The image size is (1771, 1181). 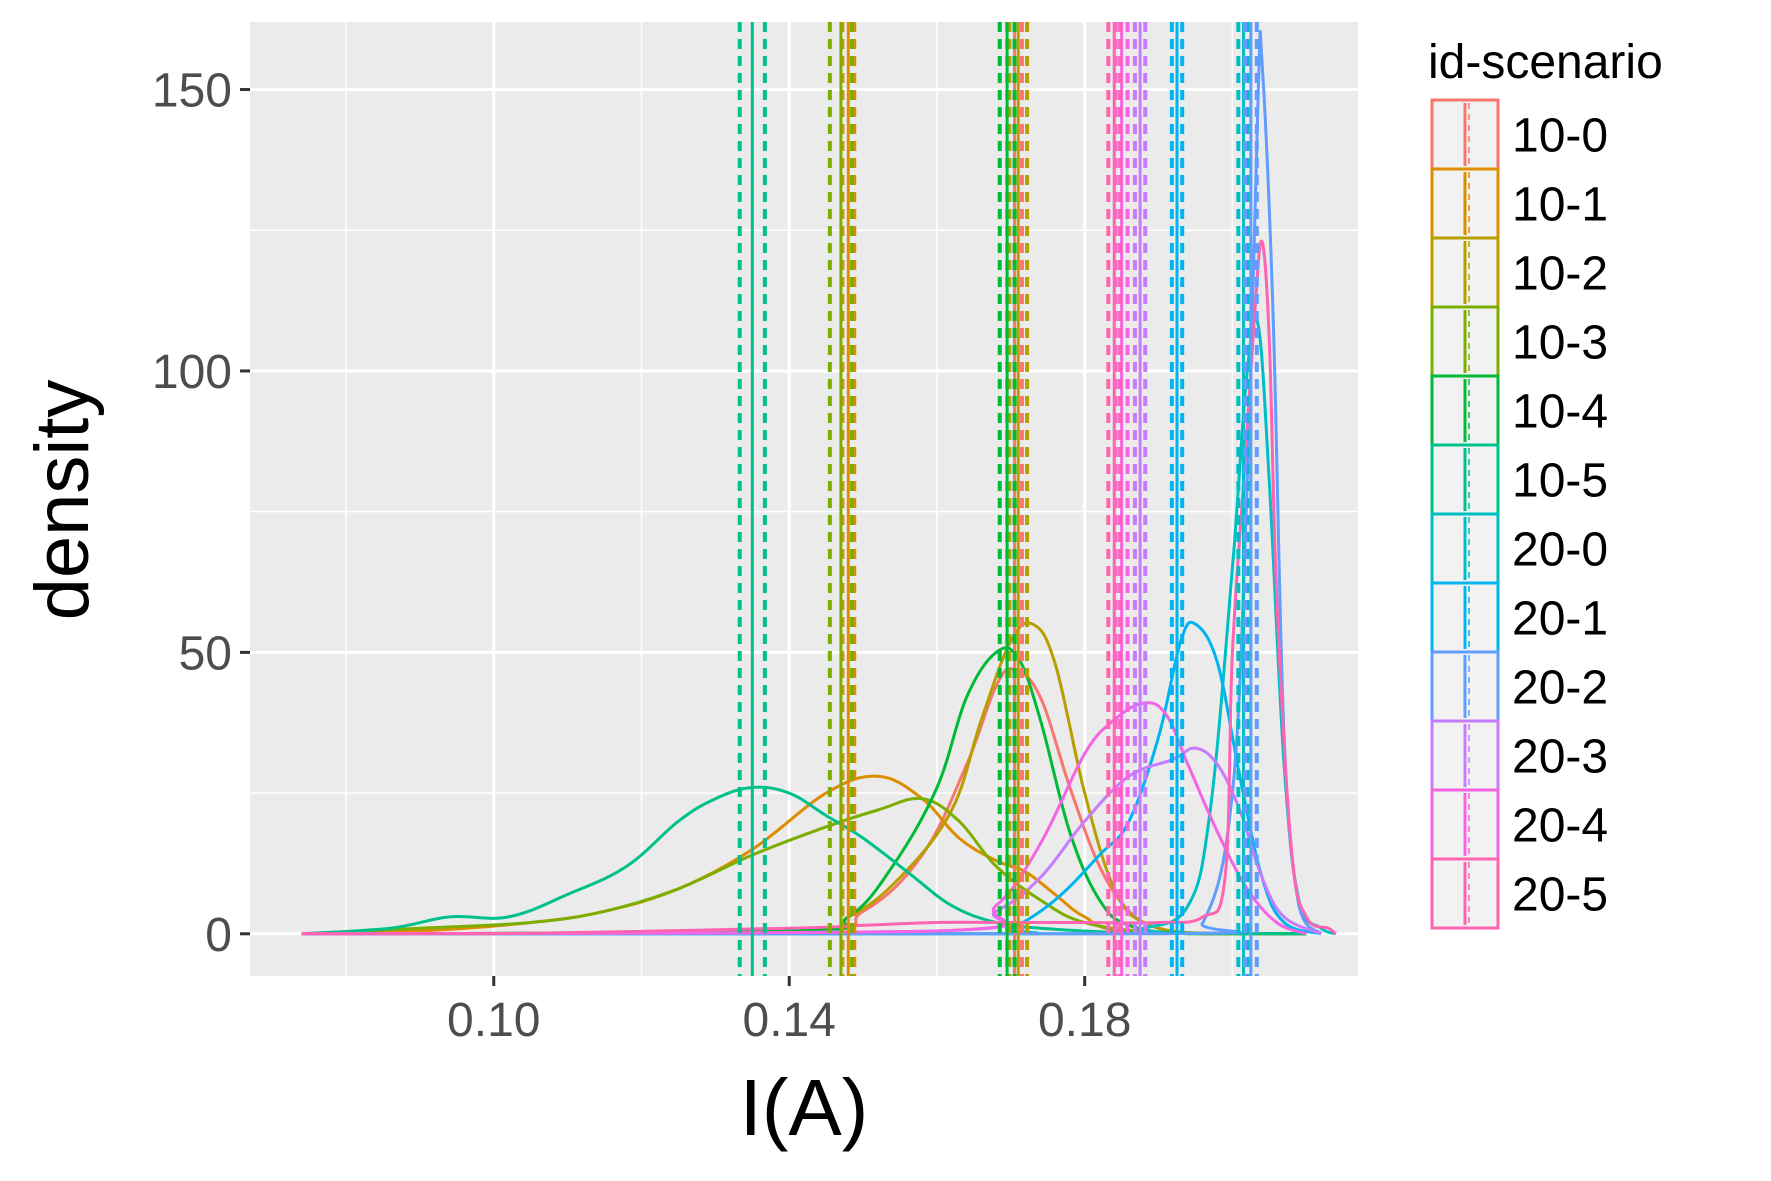 What do you see at coordinates (1560, 688) in the screenshot?
I see `legend-label-20-2: 20-2` at bounding box center [1560, 688].